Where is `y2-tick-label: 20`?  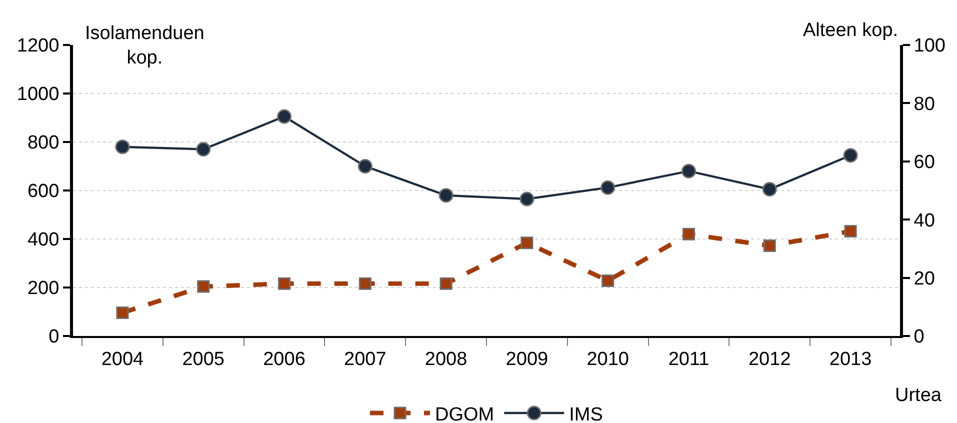
y2-tick-label: 20 is located at coordinates (924, 279).